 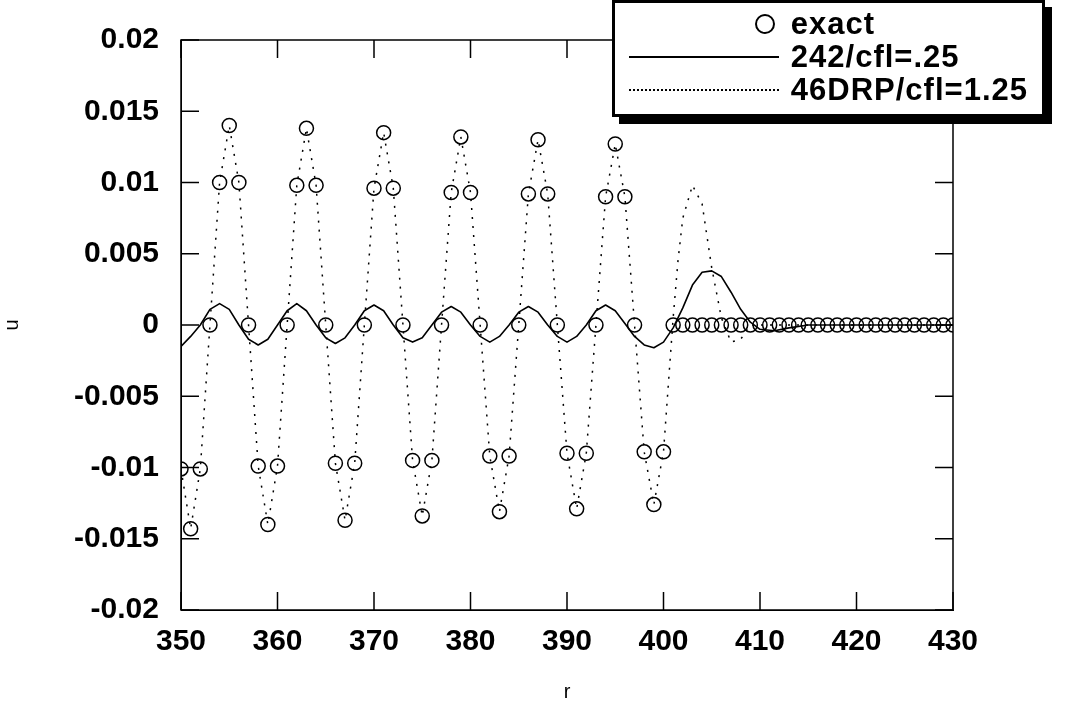 I want to click on x-tick-label: 350, so click(x=181, y=640).